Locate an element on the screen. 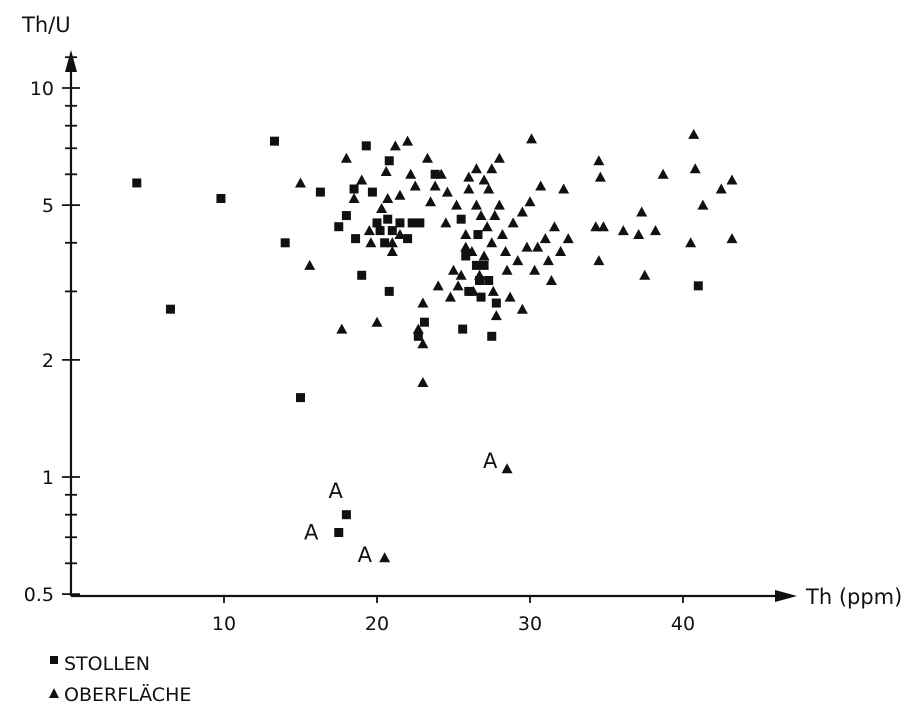 This screenshot has height=708, width=916. x-tick-label: 10 is located at coordinates (224, 624).